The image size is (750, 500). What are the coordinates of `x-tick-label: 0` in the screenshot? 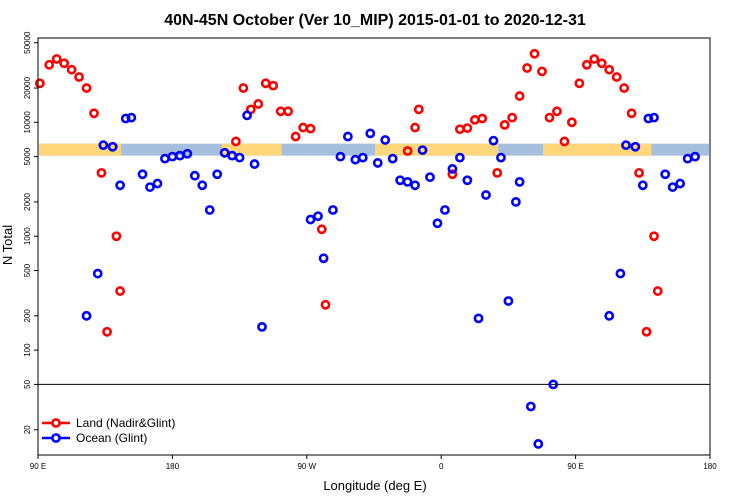 It's located at (441, 466).